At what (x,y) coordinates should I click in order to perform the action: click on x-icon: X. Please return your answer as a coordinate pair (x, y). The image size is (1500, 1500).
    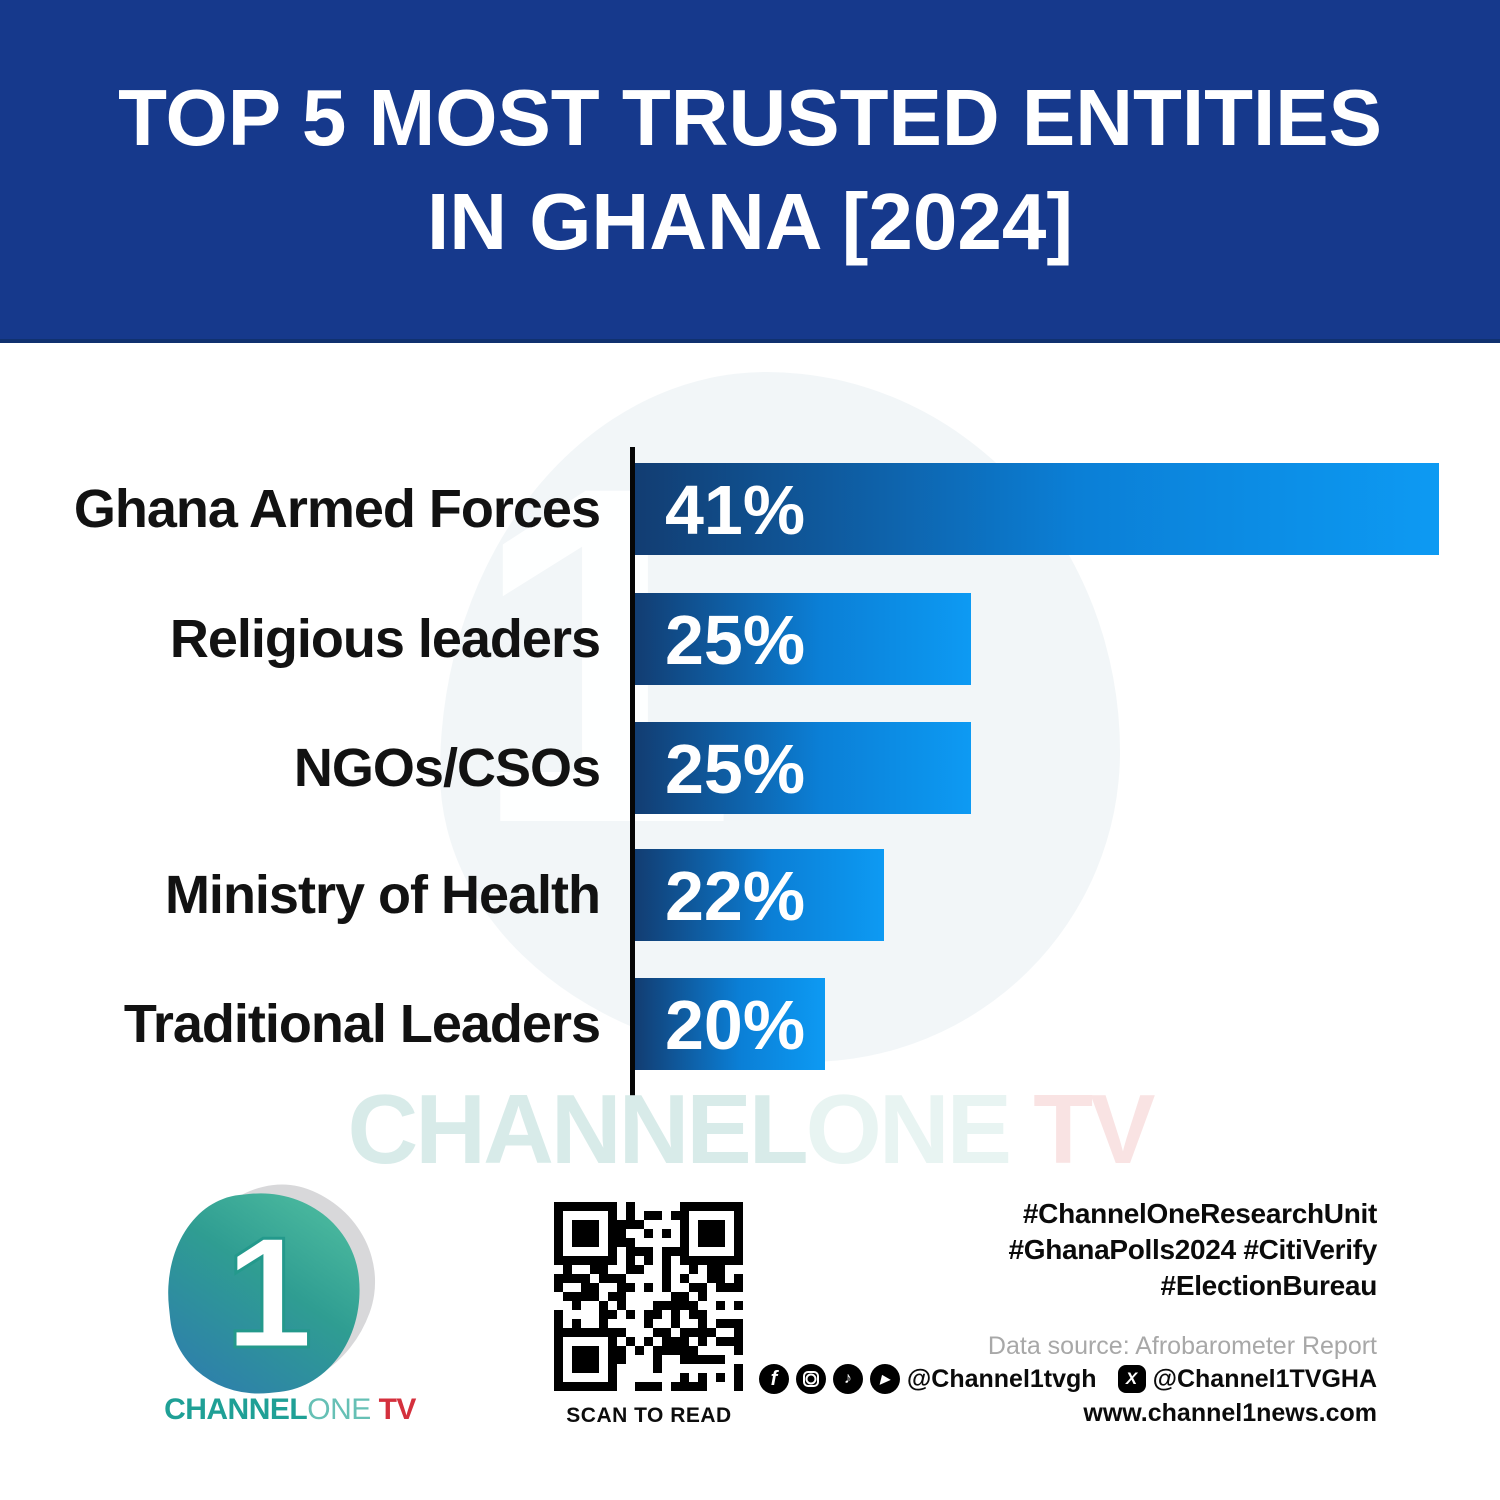
    Looking at the image, I should click on (1131, 1379).